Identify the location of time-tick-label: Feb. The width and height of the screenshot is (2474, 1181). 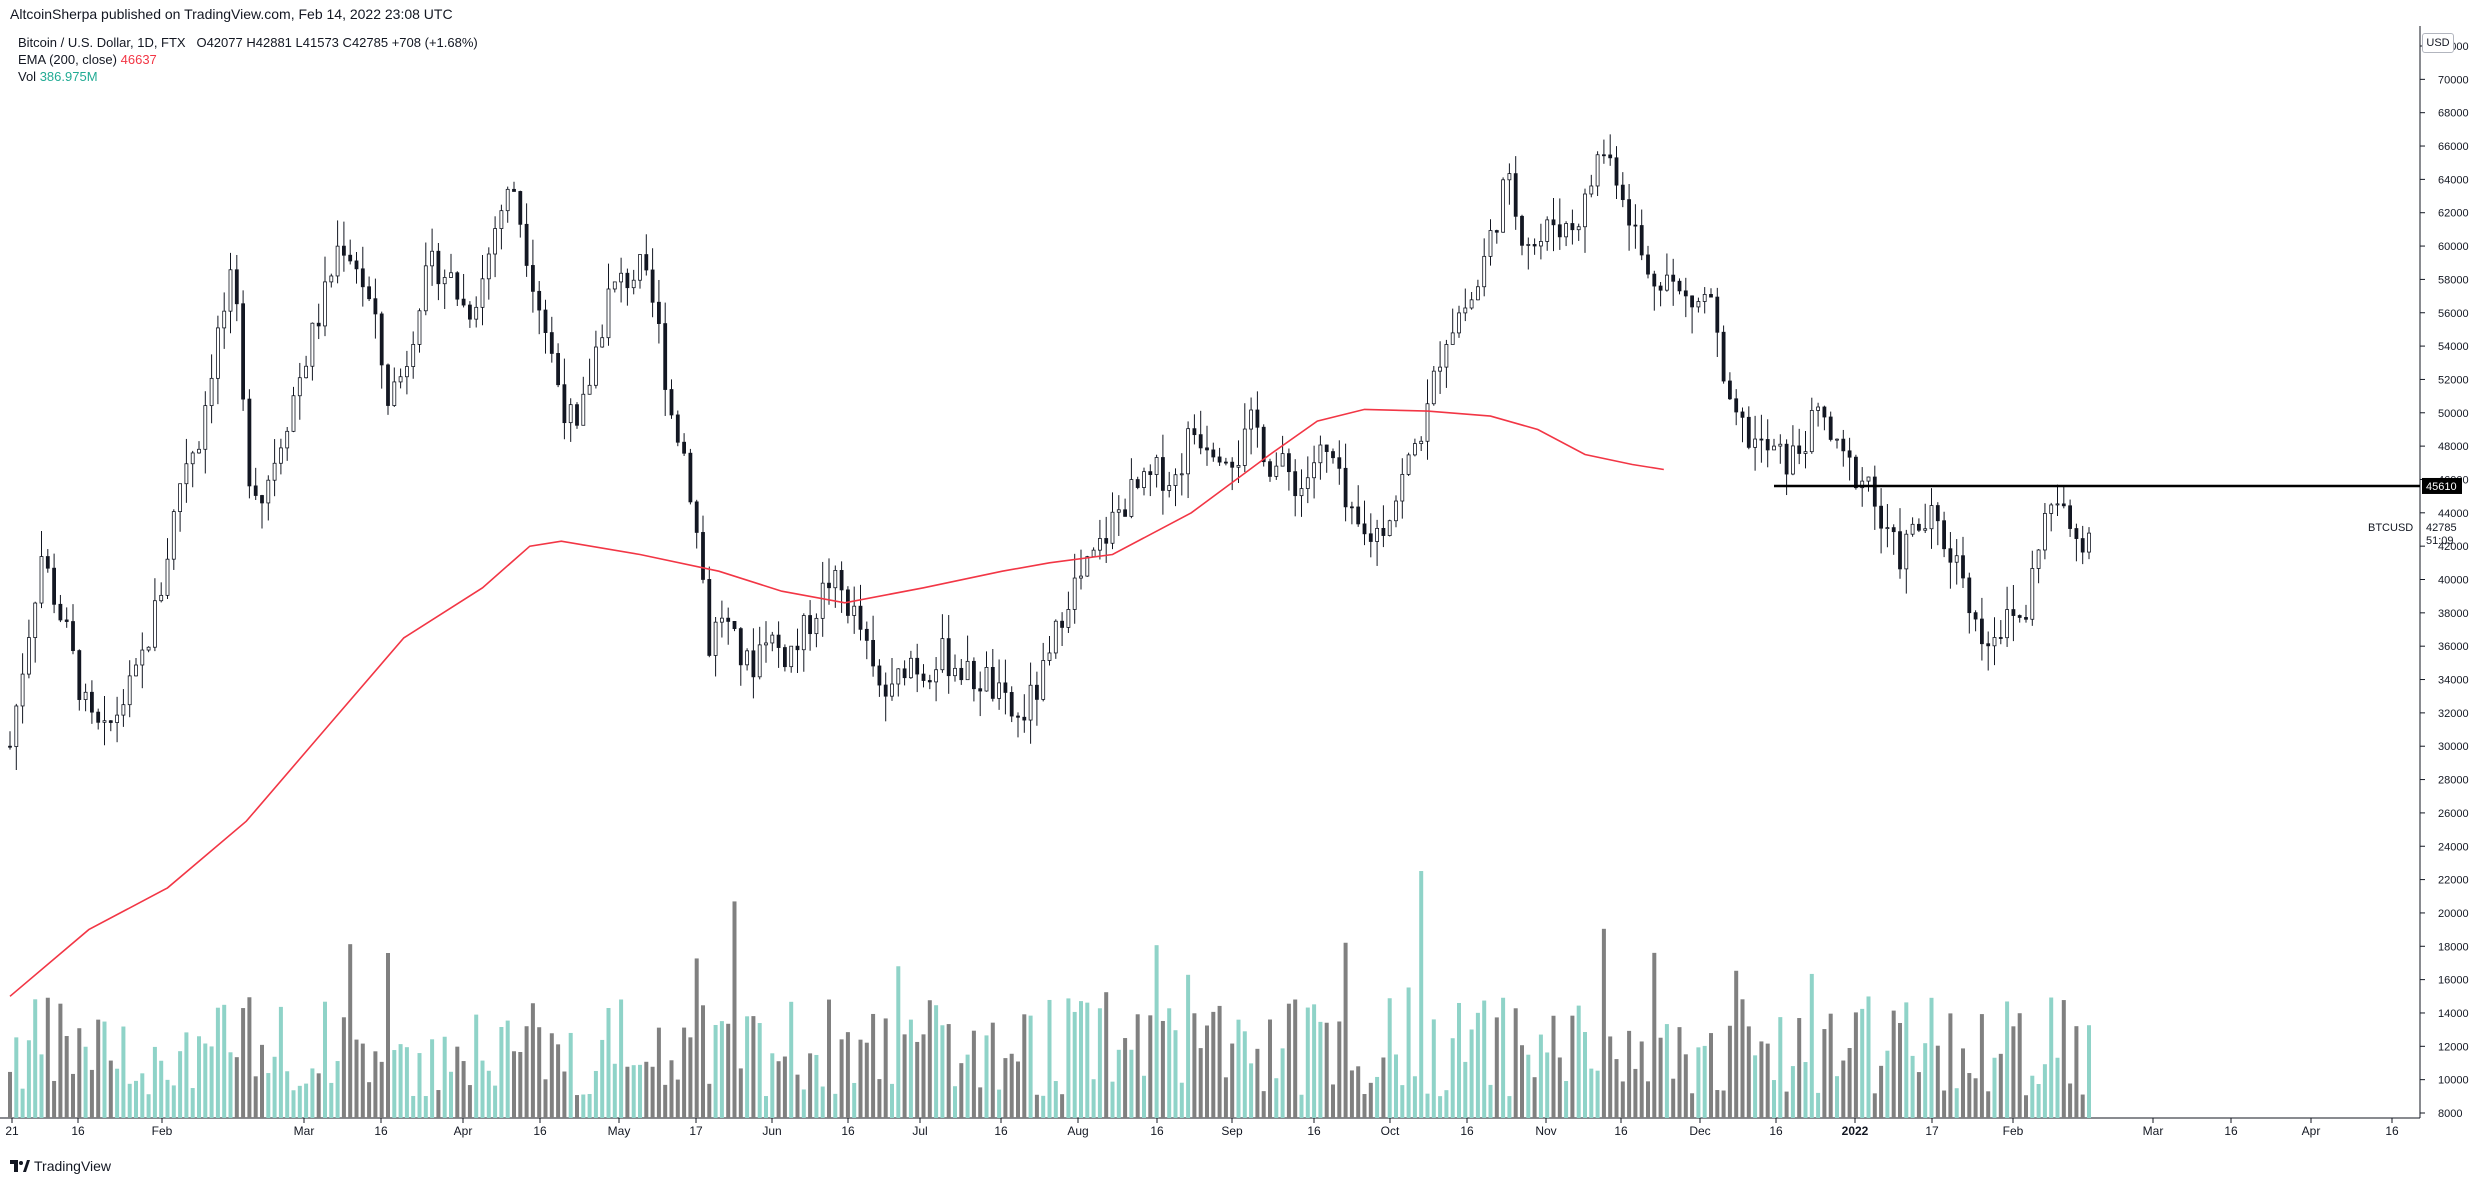
(162, 1131).